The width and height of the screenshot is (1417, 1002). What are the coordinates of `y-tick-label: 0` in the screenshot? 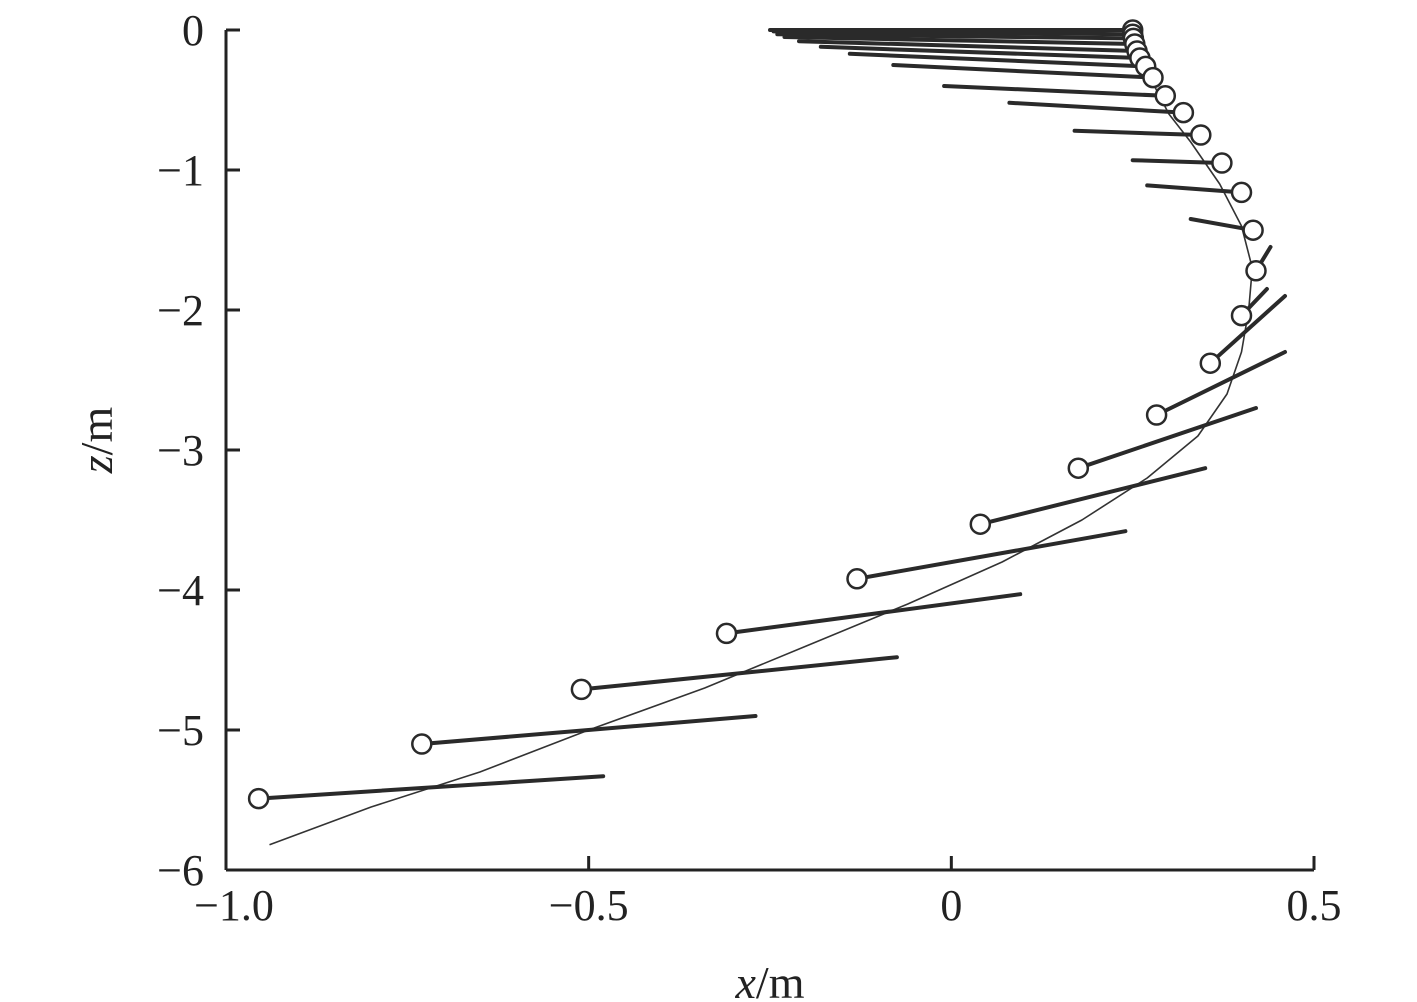 It's located at (193, 30).